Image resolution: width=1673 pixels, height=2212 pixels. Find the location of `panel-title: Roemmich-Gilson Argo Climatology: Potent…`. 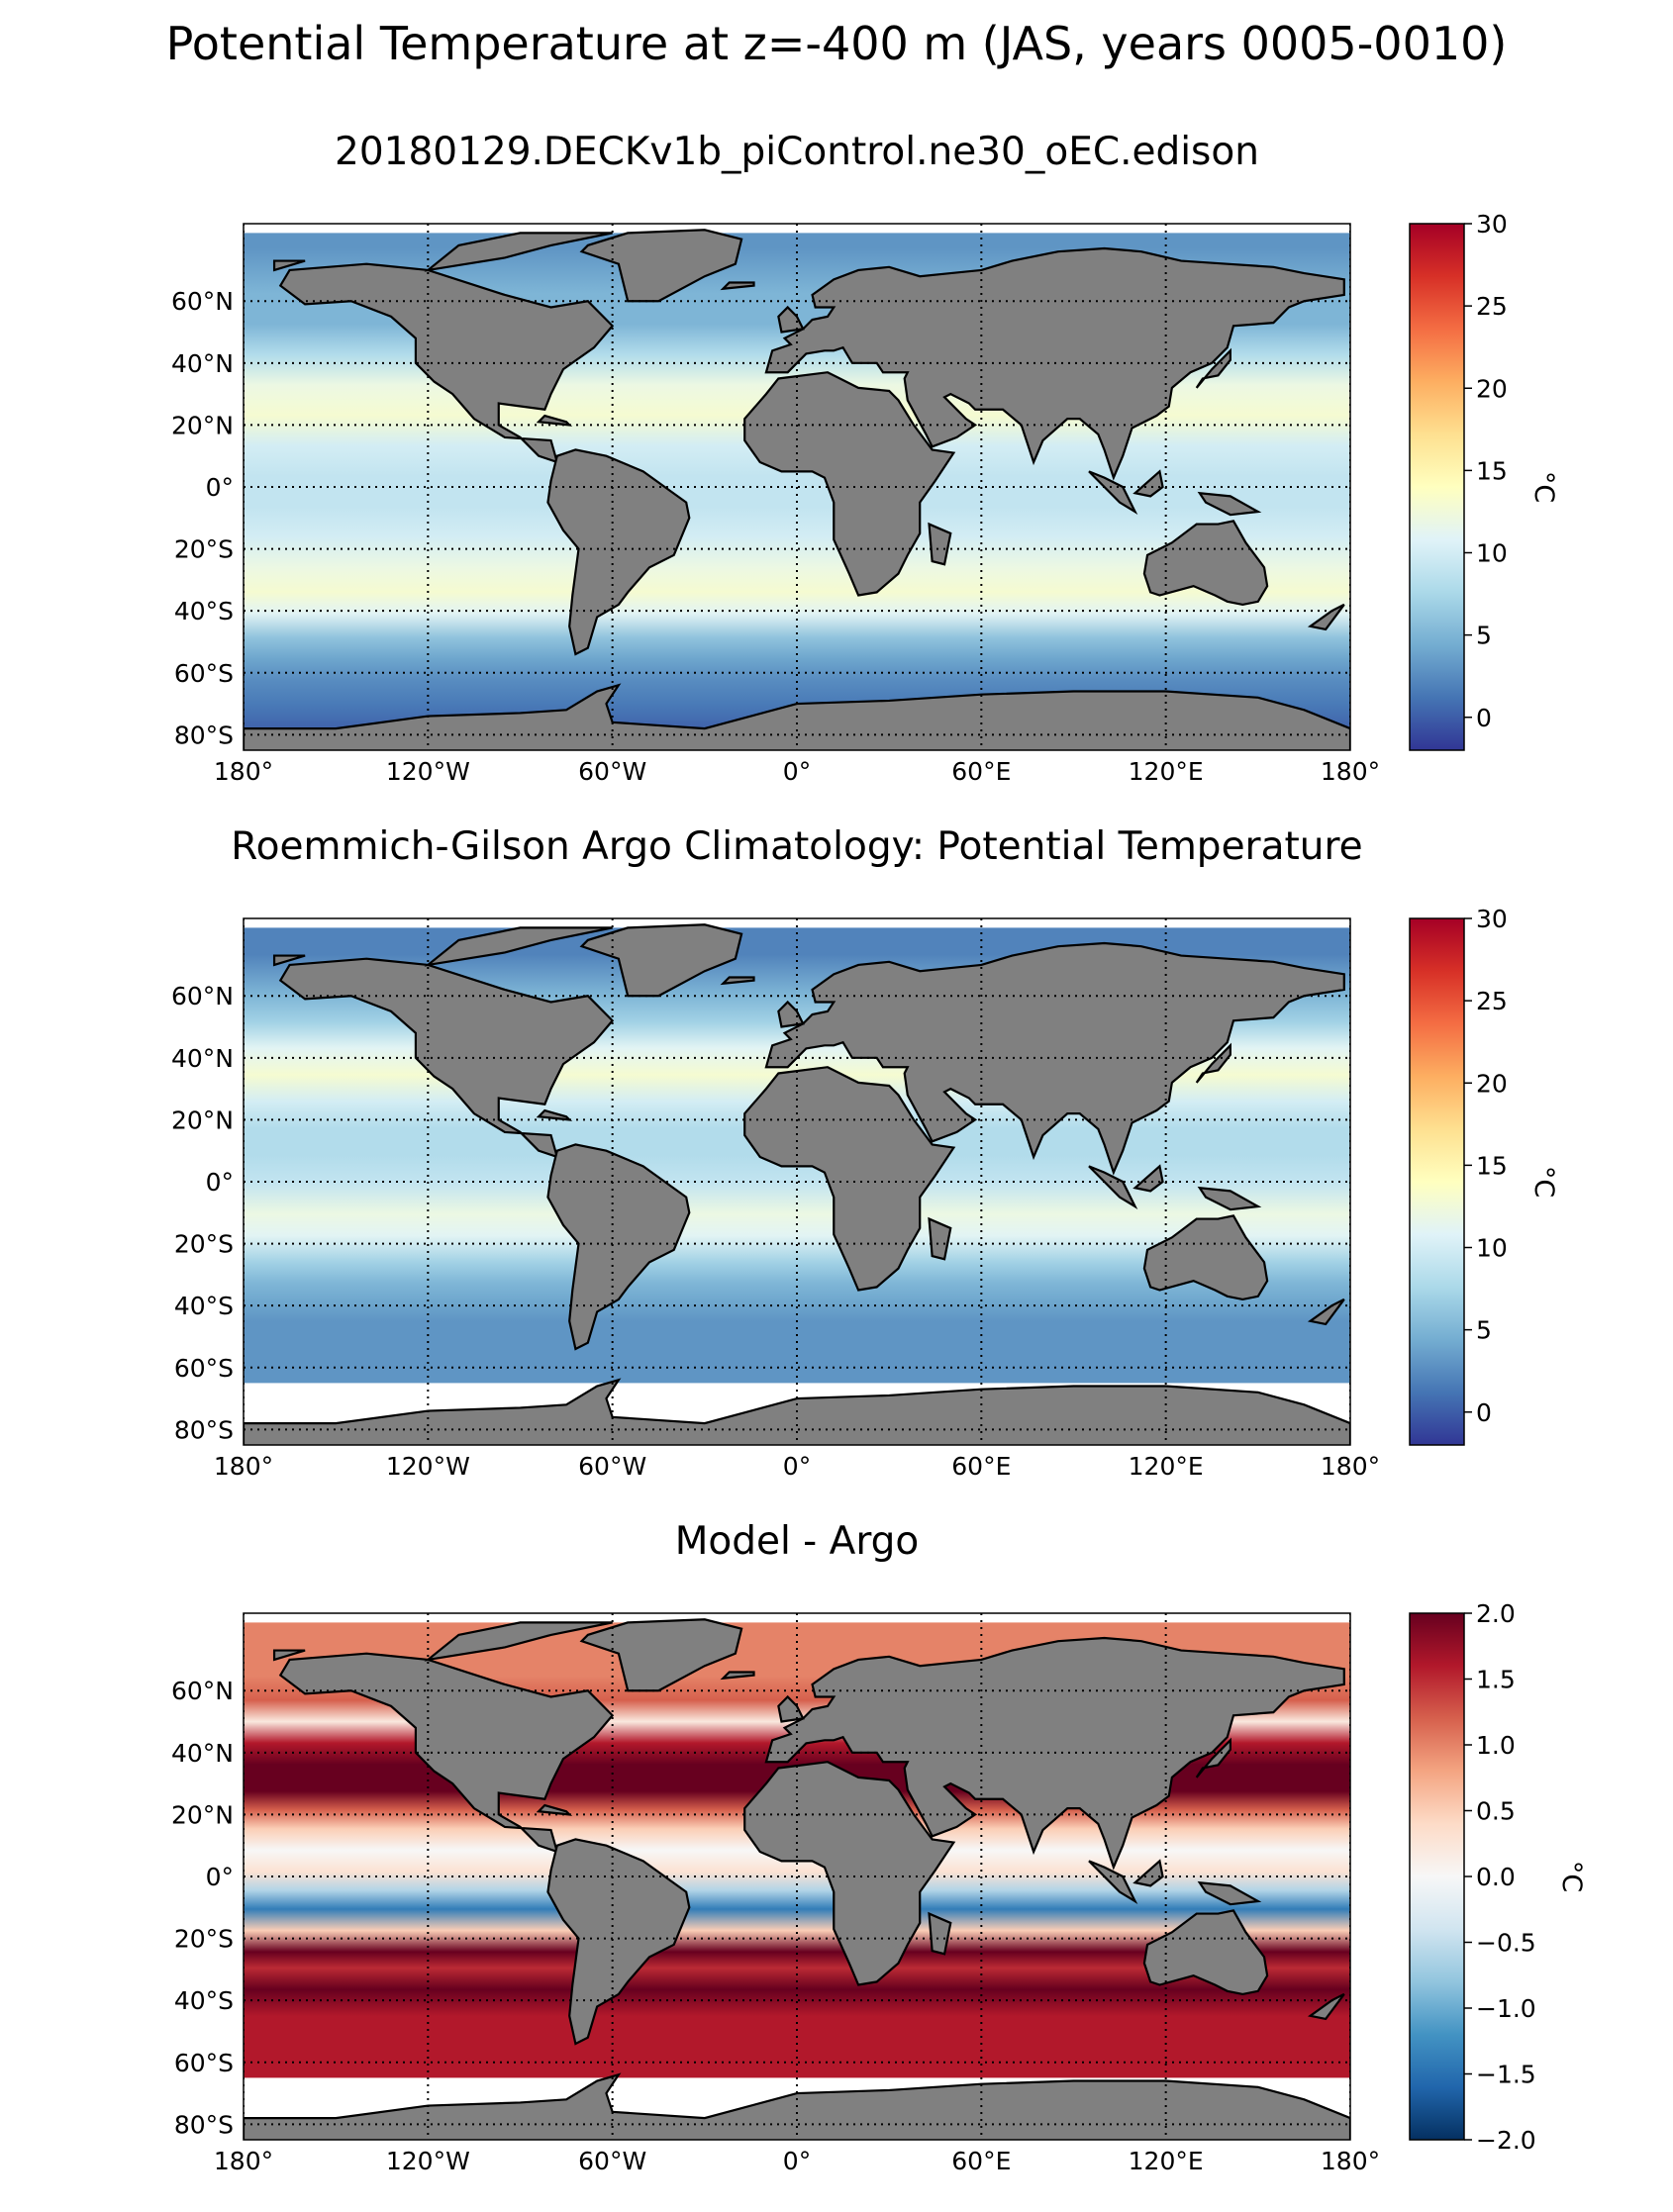

panel-title: Roemmich-Gilson Argo Climatology: Potent… is located at coordinates (797, 846).